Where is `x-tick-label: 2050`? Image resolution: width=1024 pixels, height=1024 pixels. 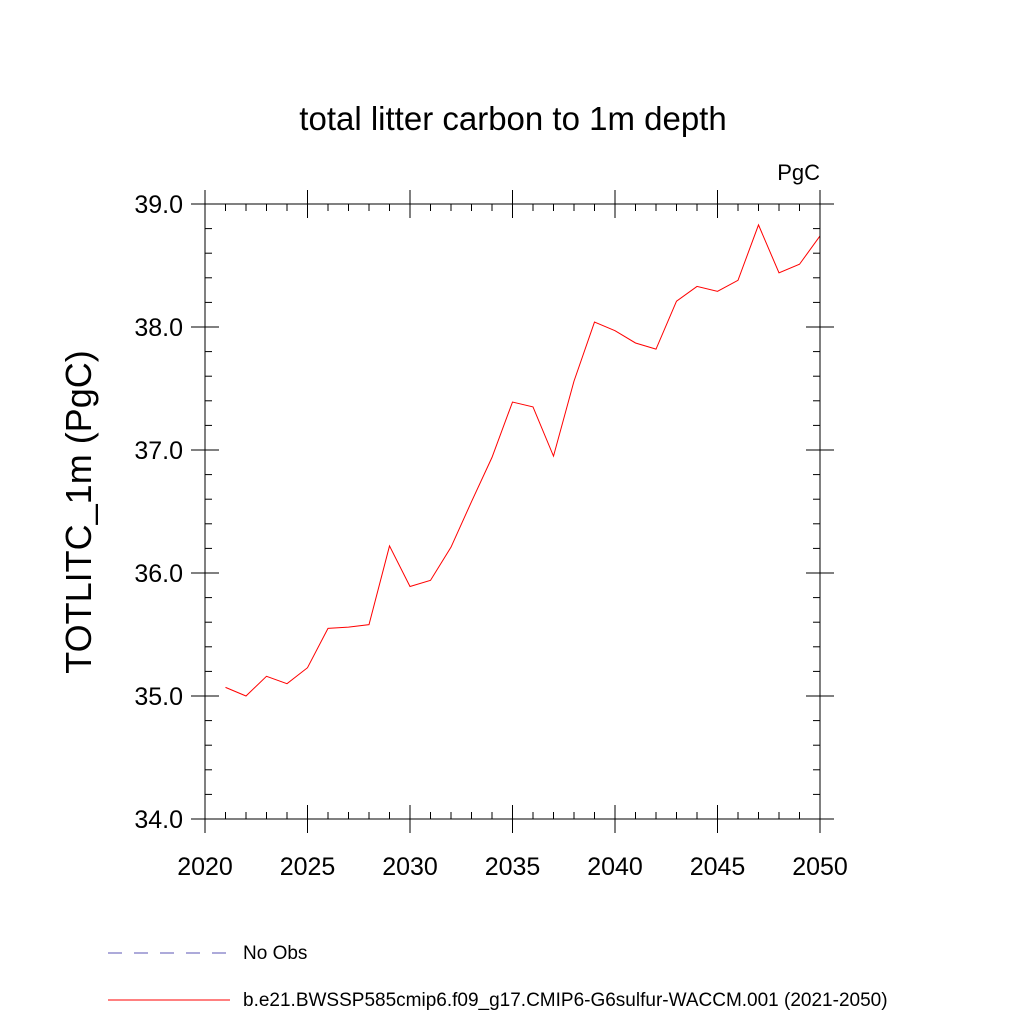 x-tick-label: 2050 is located at coordinates (820, 867).